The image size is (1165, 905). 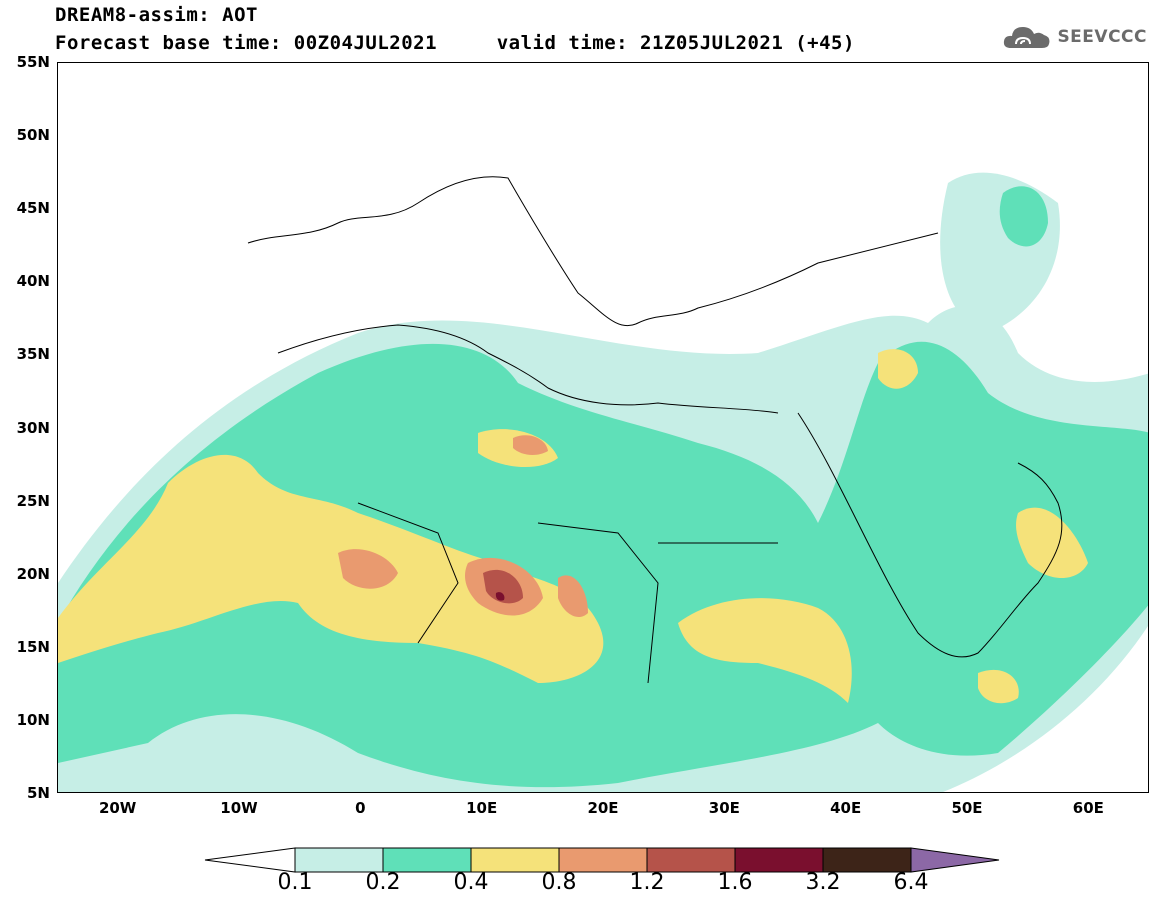 What do you see at coordinates (930, 535) in the screenshot?
I see `arabian-coastline` at bounding box center [930, 535].